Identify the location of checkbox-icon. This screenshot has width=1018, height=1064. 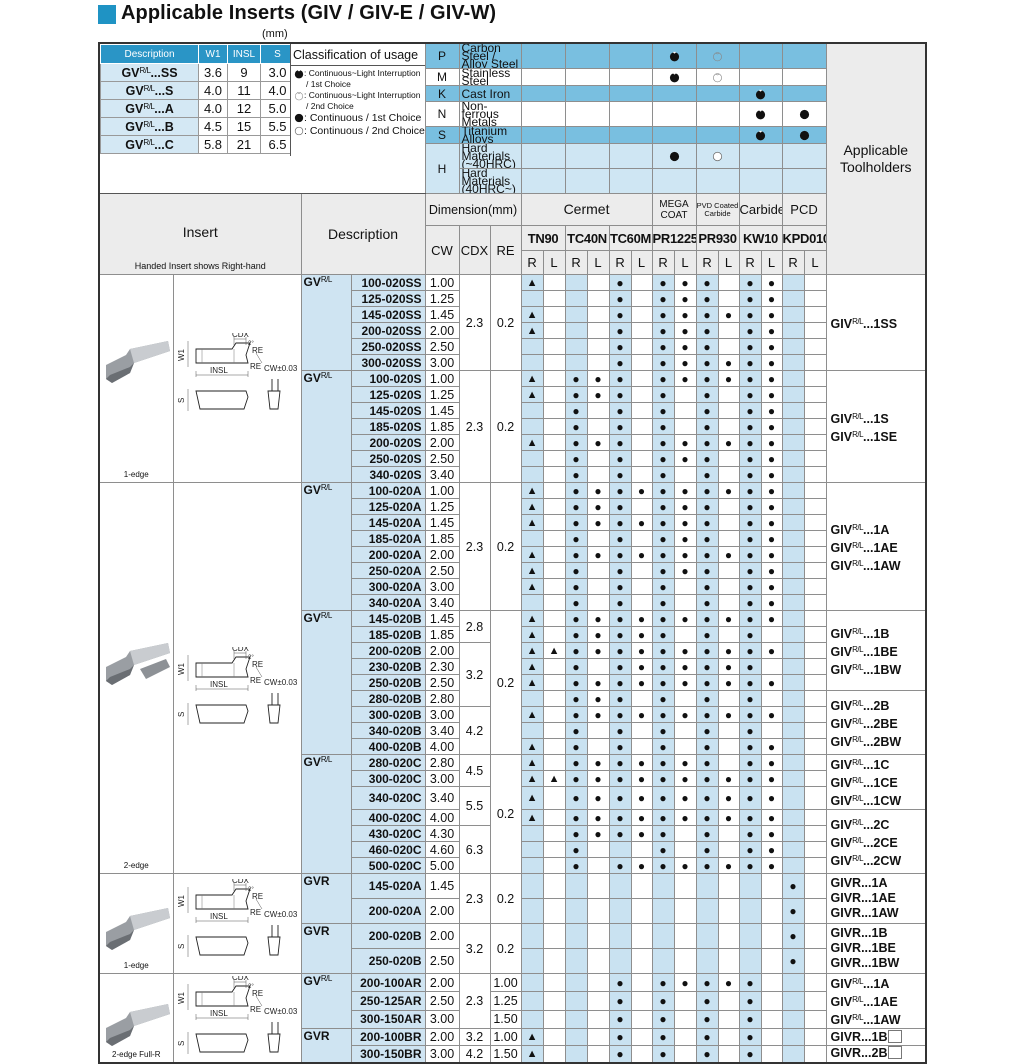
(895, 1053).